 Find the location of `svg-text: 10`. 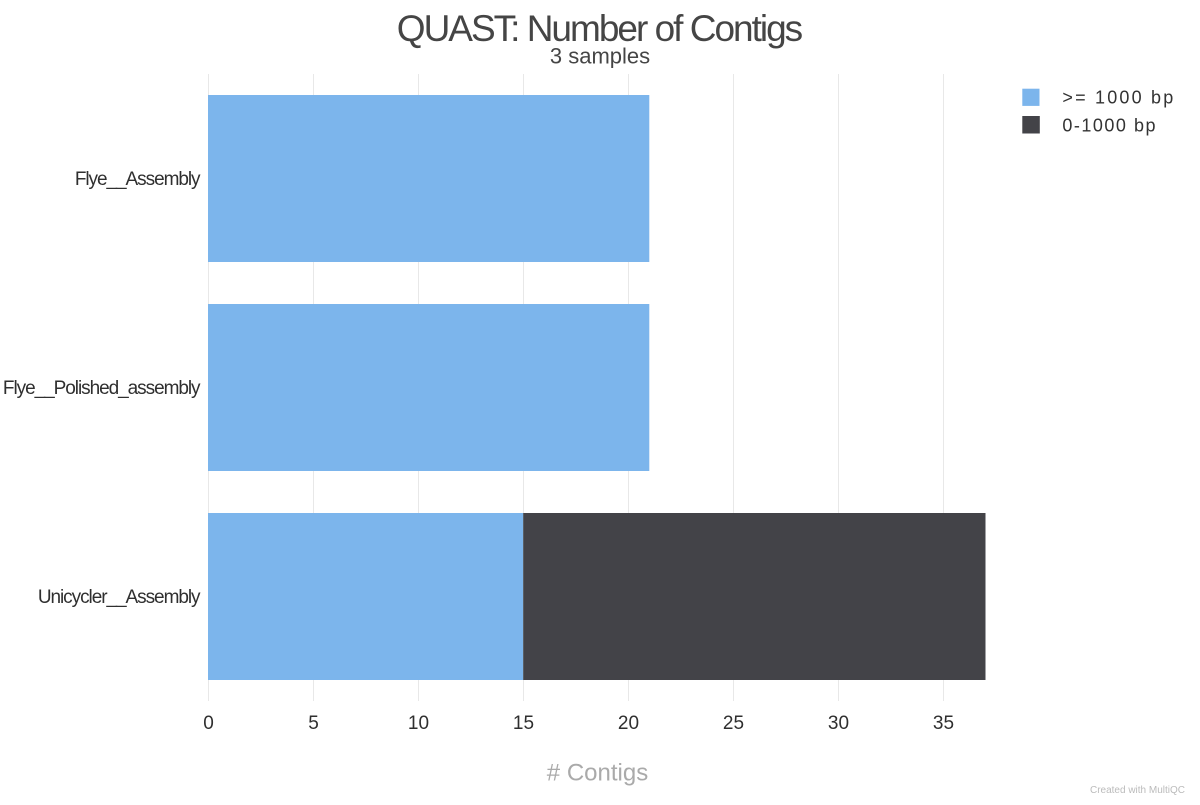

svg-text: 10 is located at coordinates (418, 723).